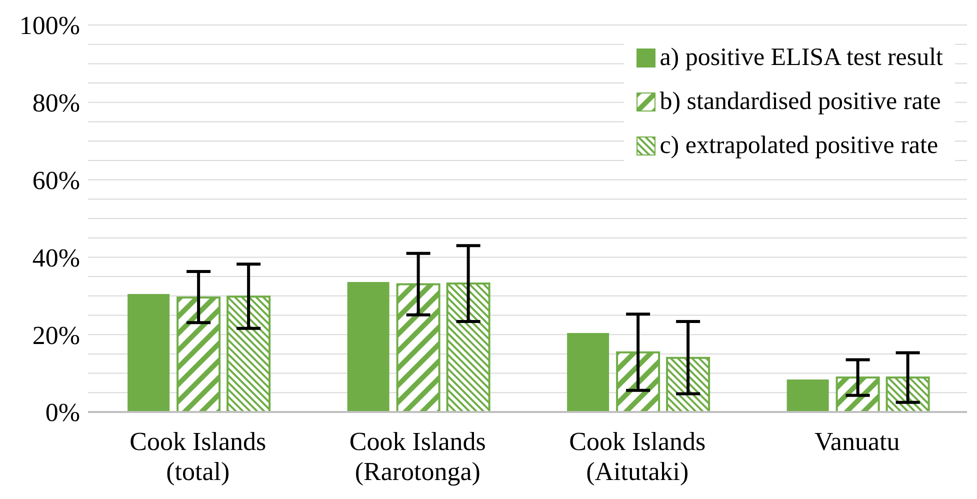  What do you see at coordinates (49, 25) in the screenshot?
I see `y-tick-label: 100%` at bounding box center [49, 25].